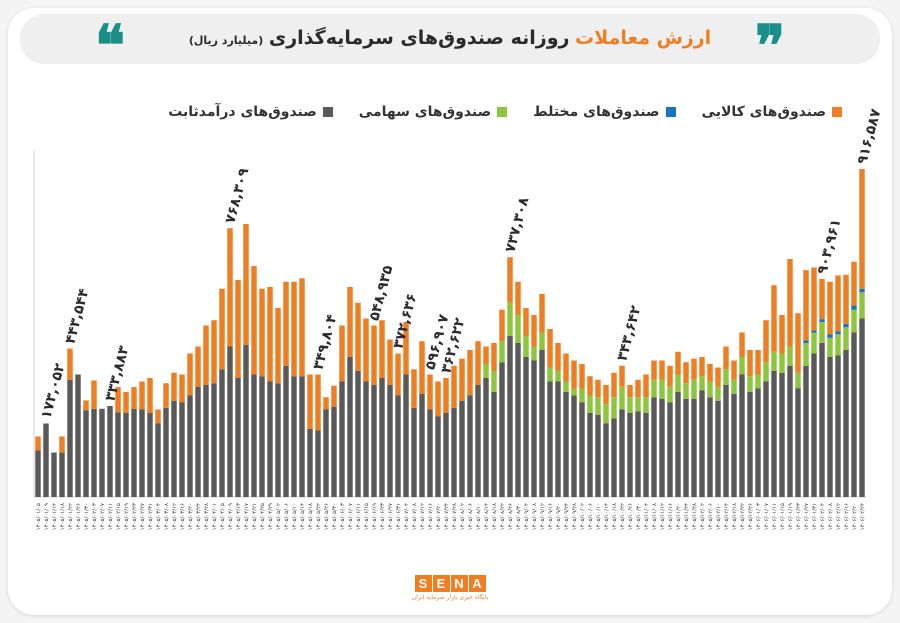 Image resolution: width=900 pixels, height=623 pixels. I want to click on x-tick-label: ۱۴۰۵/۰۶/۰۷, so click(351, 516).